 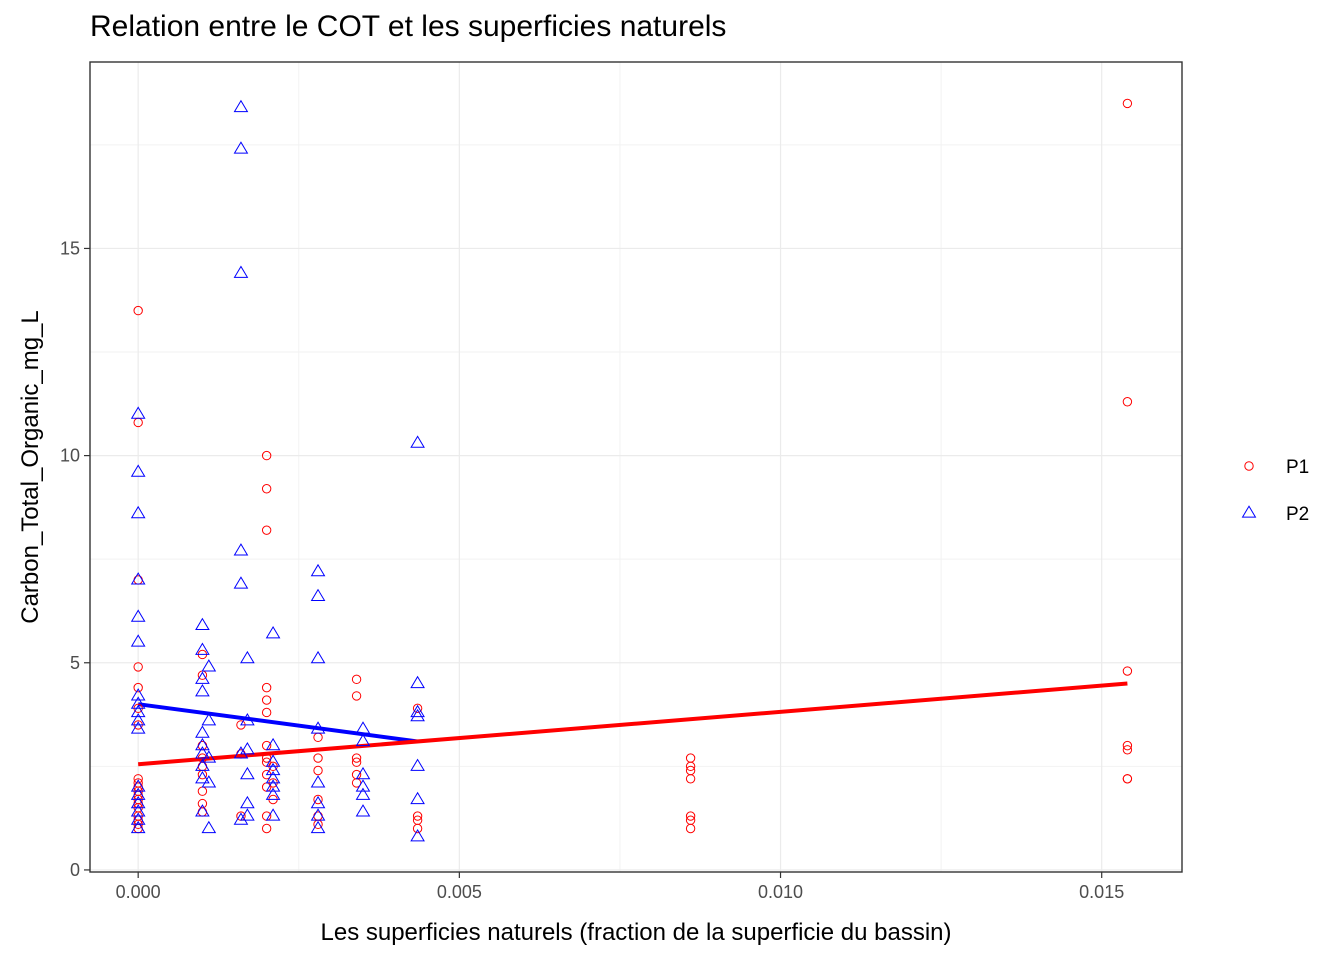 What do you see at coordinates (620, 887) in the screenshot?
I see `x-axis: 0.000 0.005 0.010 0.015` at bounding box center [620, 887].